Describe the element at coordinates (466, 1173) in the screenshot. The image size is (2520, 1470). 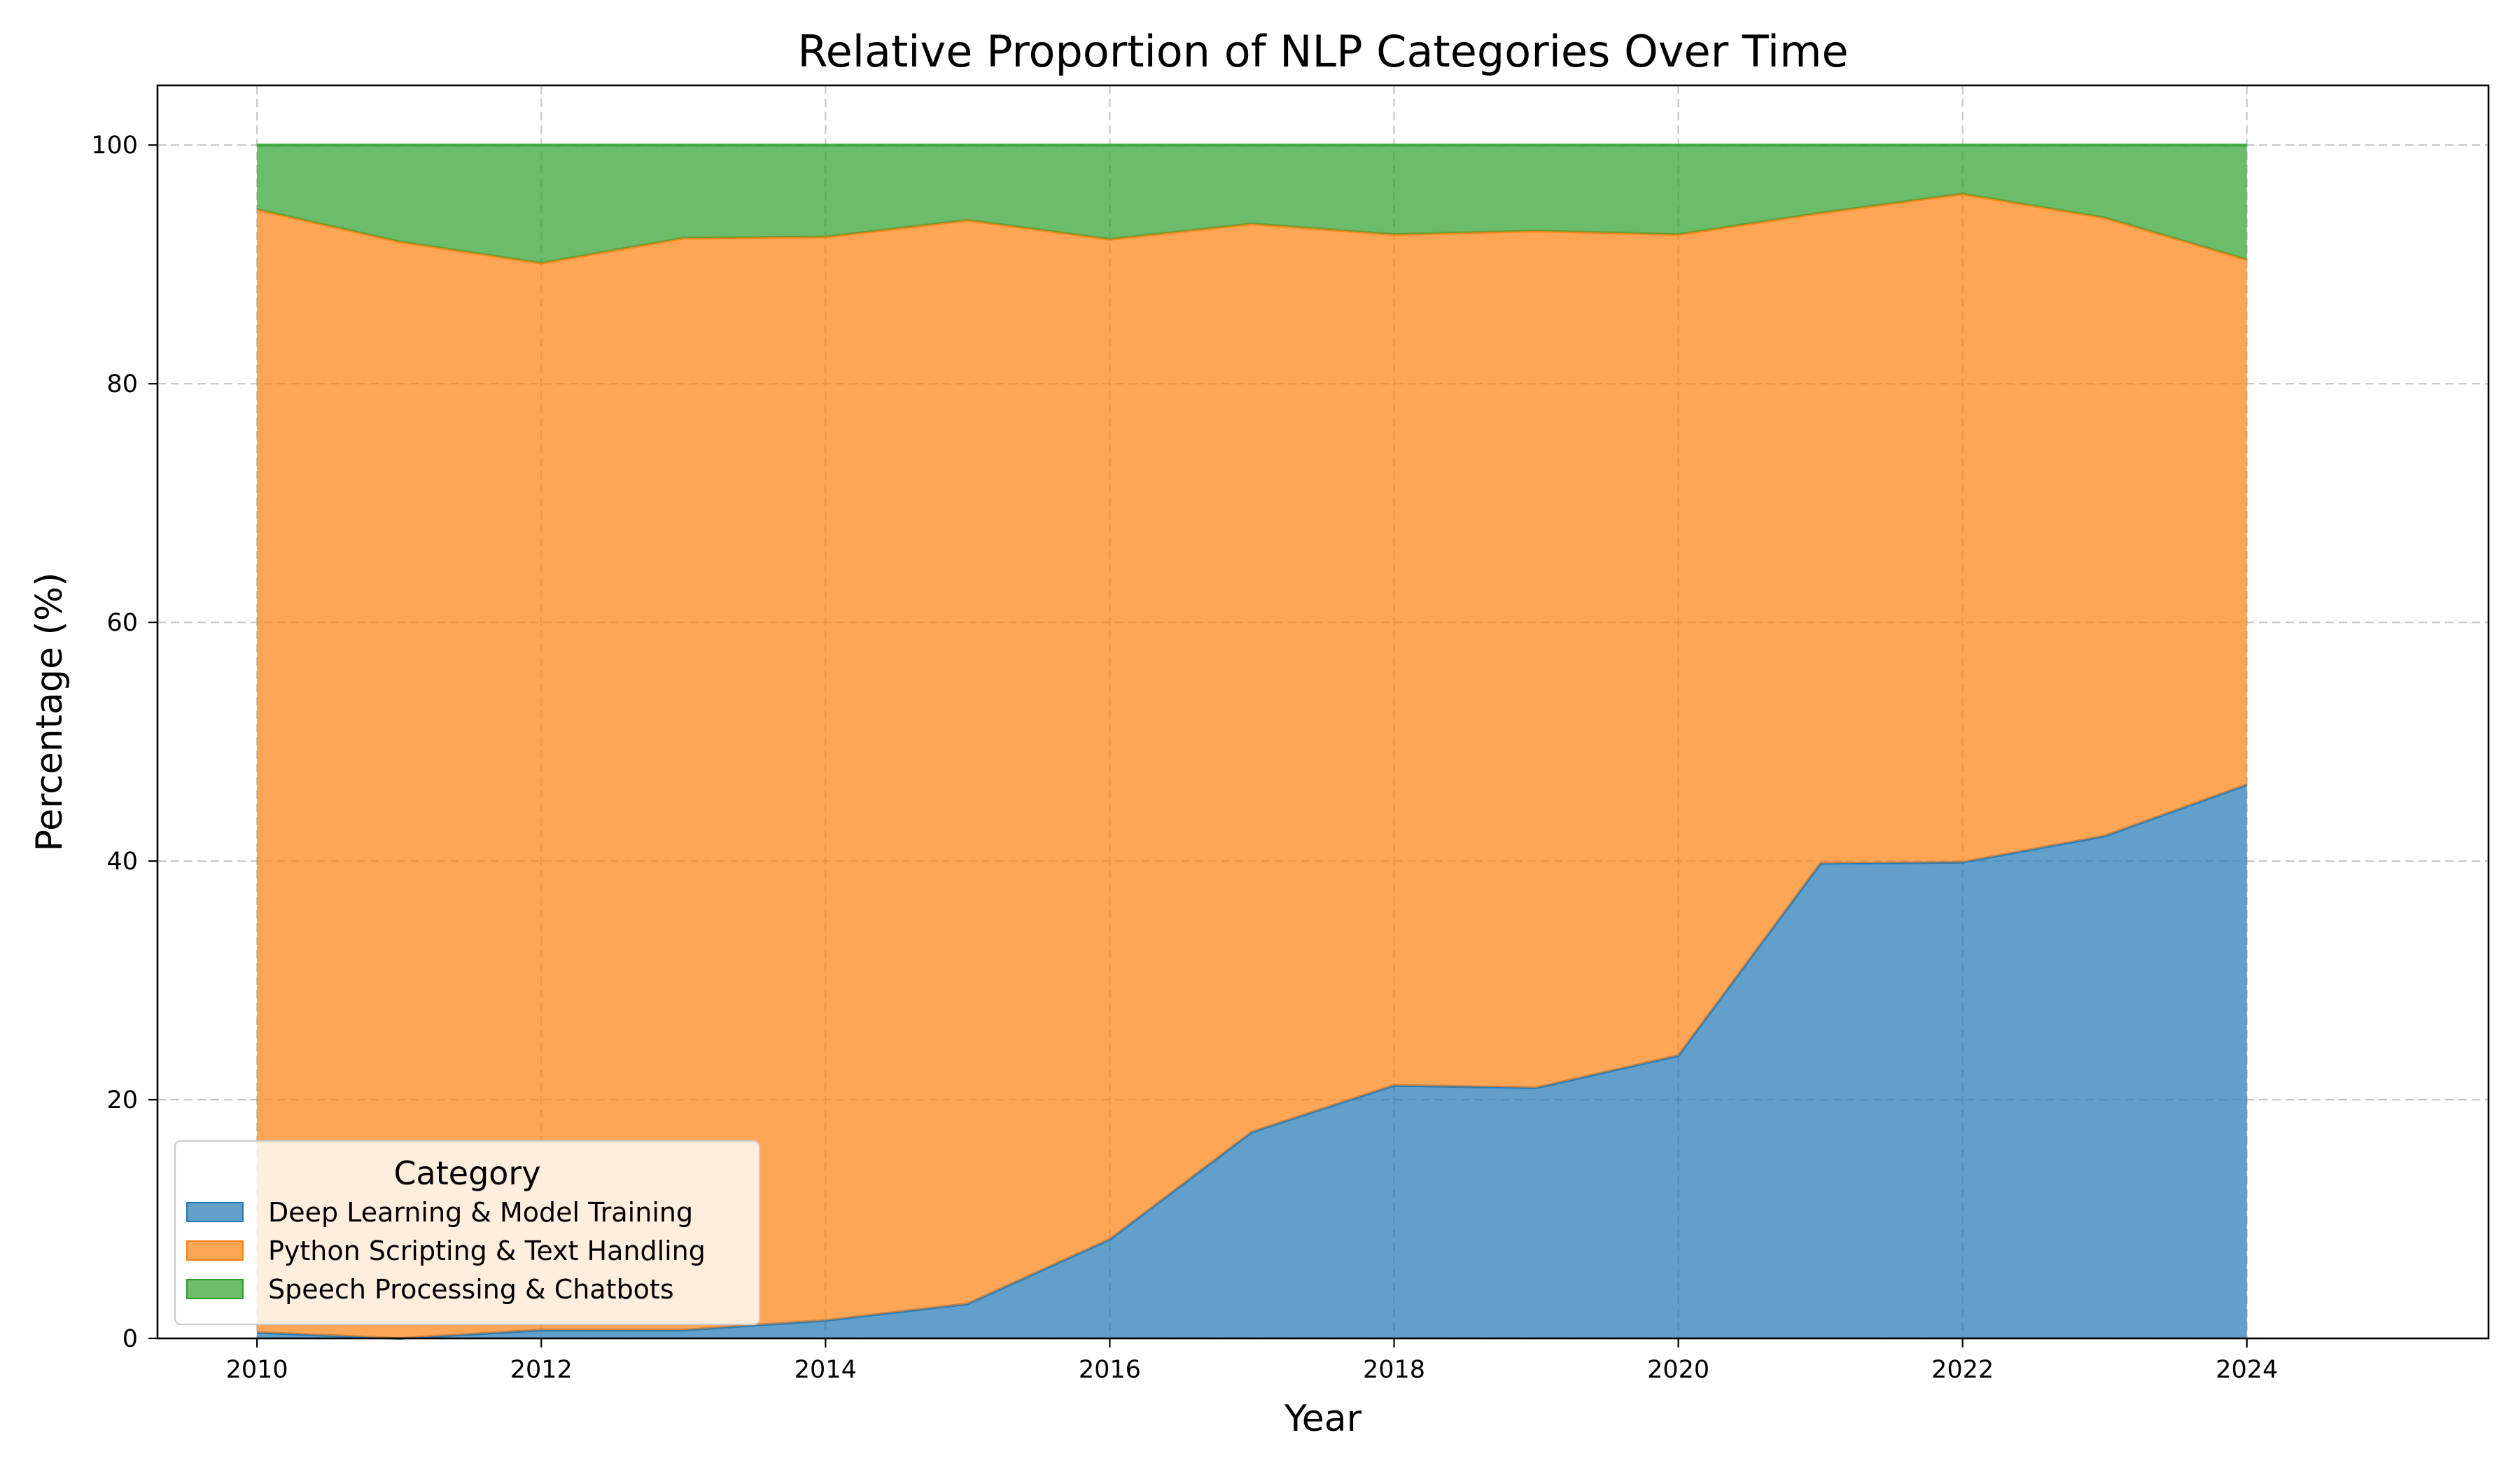
I see `legend-title: Category` at that location.